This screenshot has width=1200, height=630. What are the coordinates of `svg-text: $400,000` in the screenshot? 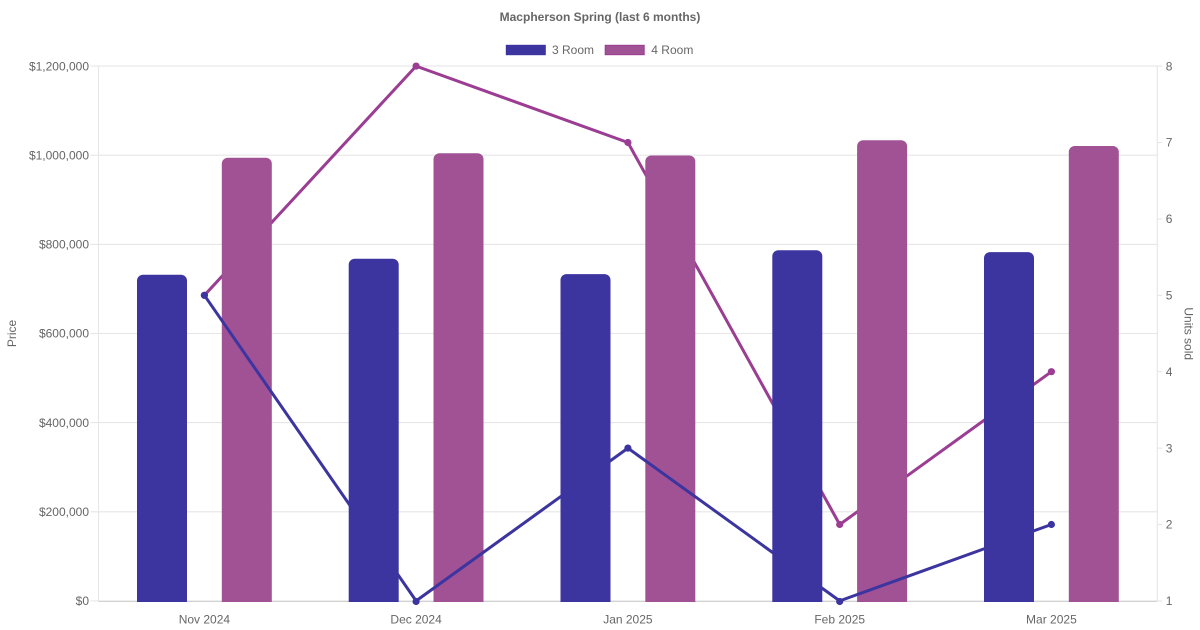 It's located at (64, 423).